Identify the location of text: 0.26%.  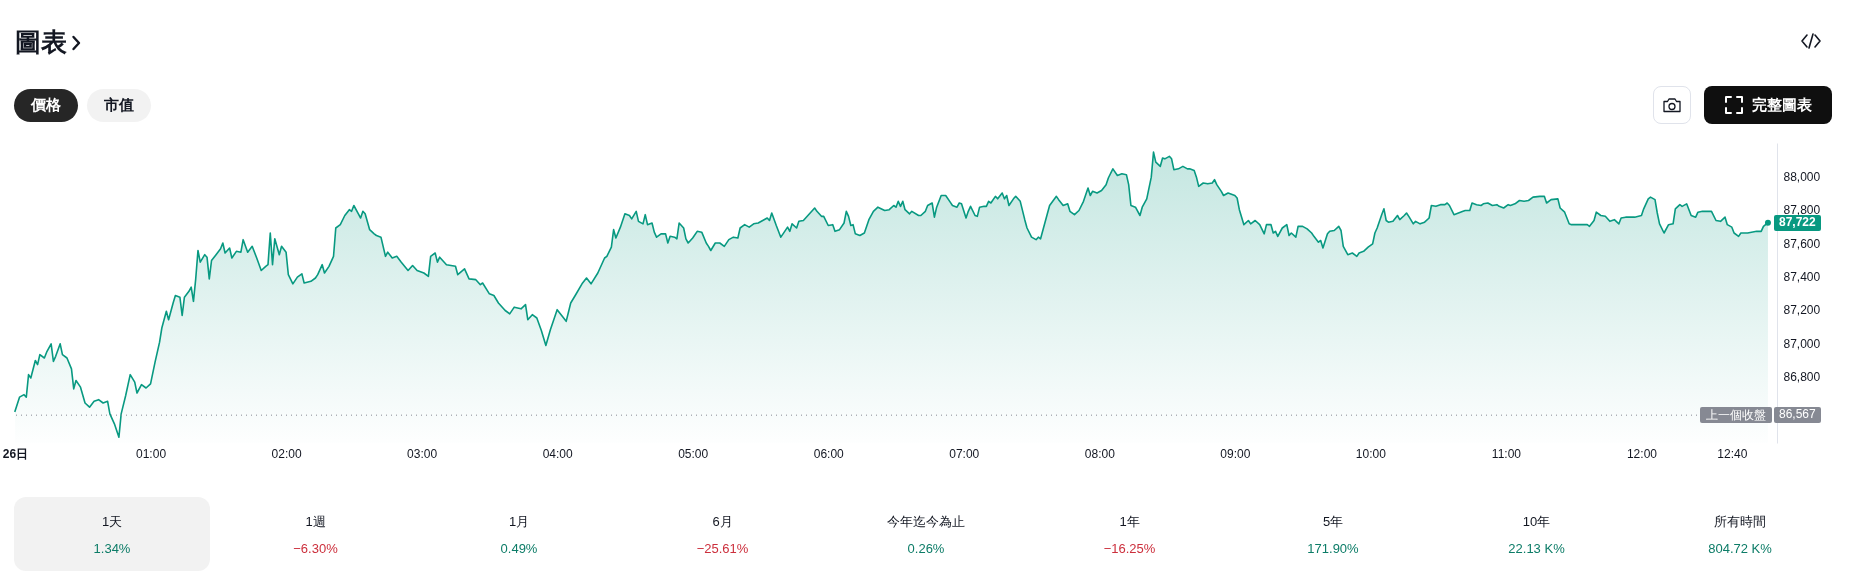
(926, 548).